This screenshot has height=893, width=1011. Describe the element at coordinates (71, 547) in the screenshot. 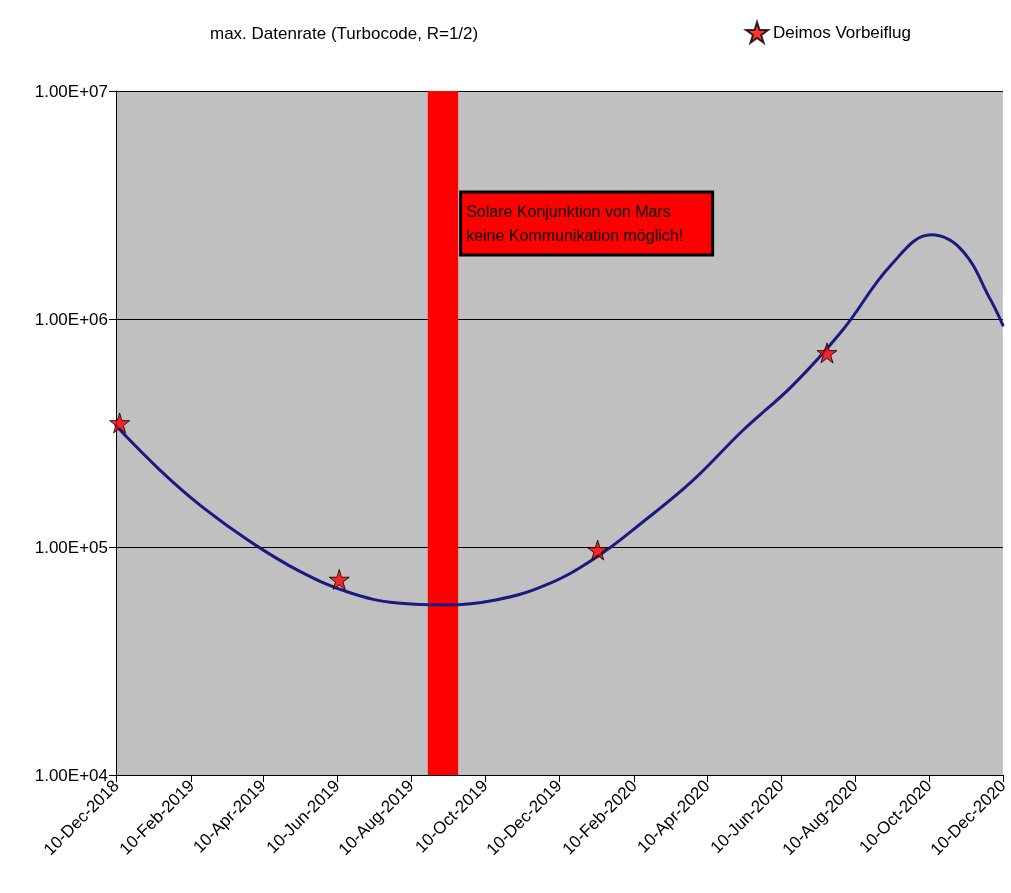

I see `y-tick-label: 1.00E+05` at that location.